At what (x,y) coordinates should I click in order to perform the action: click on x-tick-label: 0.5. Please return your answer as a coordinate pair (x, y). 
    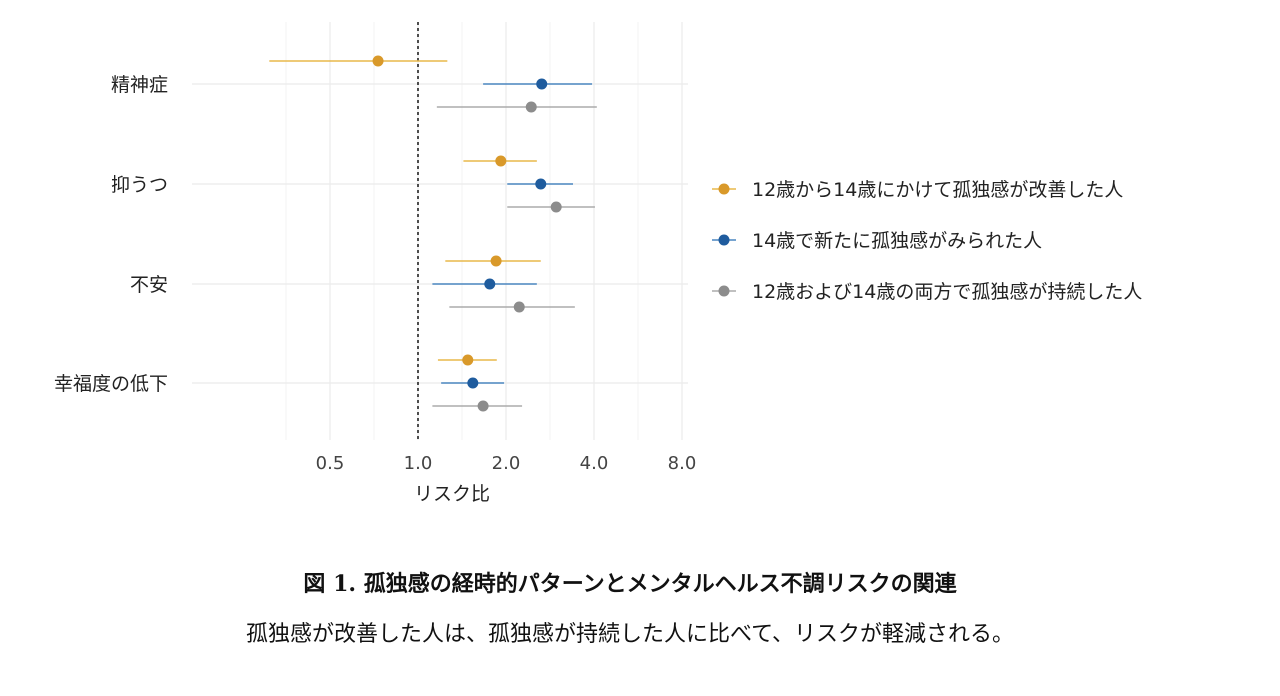
    Looking at the image, I should click on (330, 463).